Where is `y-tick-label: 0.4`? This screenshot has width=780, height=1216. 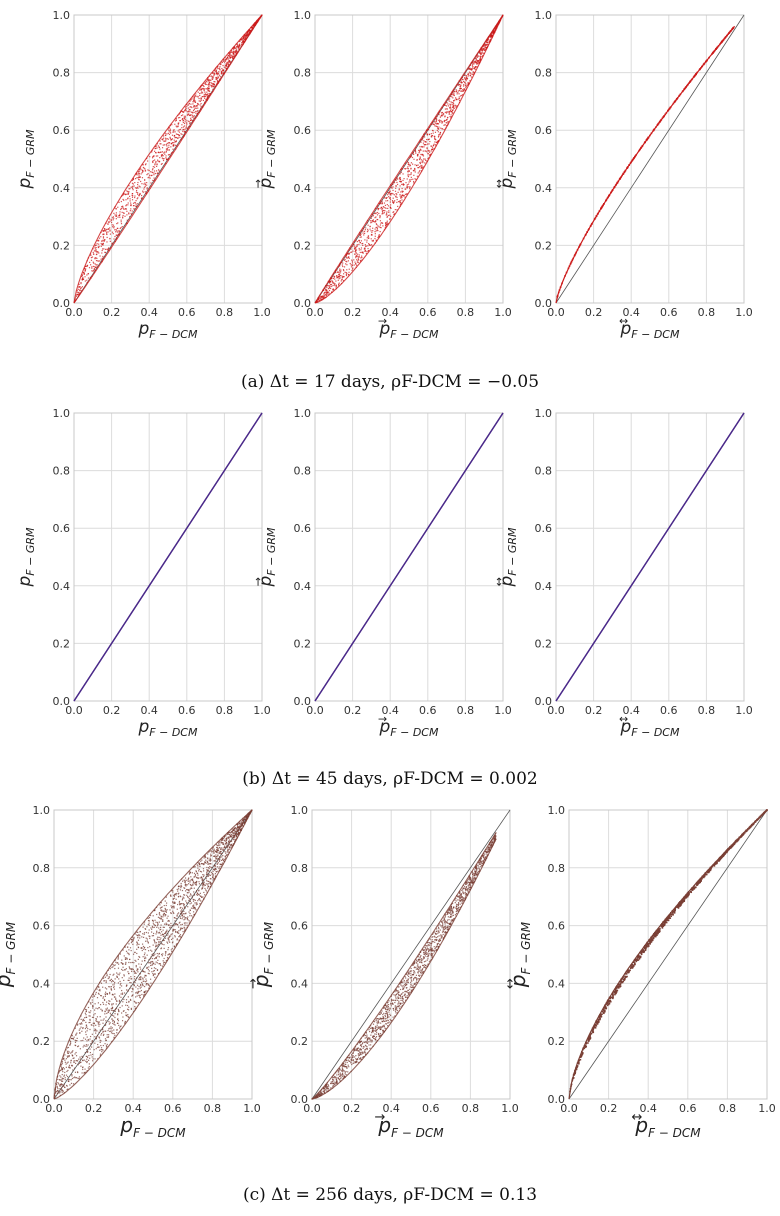
y-tick-label: 0.4 is located at coordinates (62, 586).